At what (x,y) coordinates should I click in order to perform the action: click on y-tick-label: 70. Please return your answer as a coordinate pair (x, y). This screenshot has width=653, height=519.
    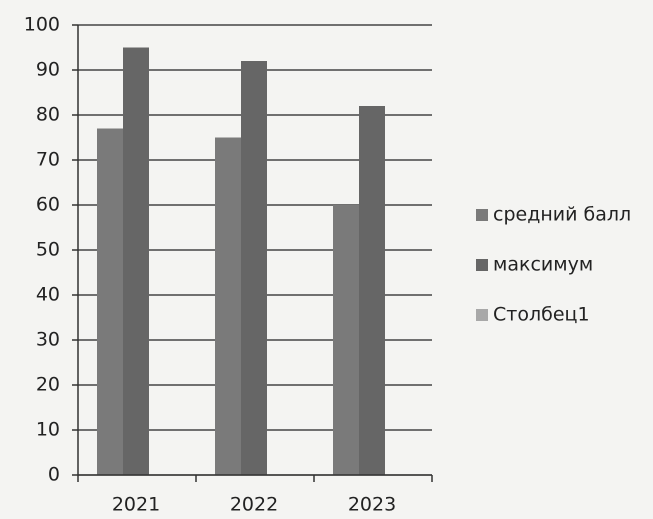
    Looking at the image, I should click on (48, 160).